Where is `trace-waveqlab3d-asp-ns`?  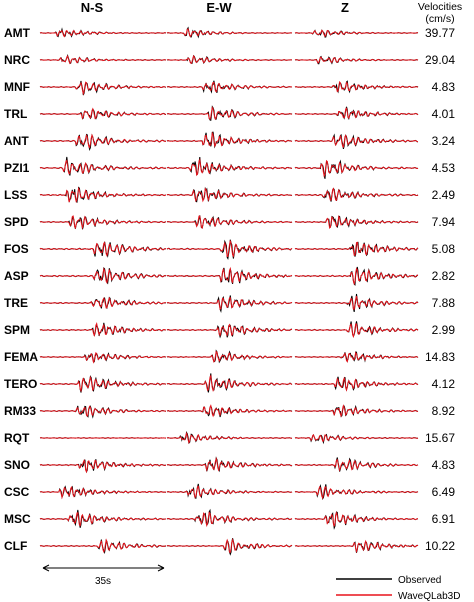 trace-waveqlab3d-asp-ns is located at coordinates (103, 275).